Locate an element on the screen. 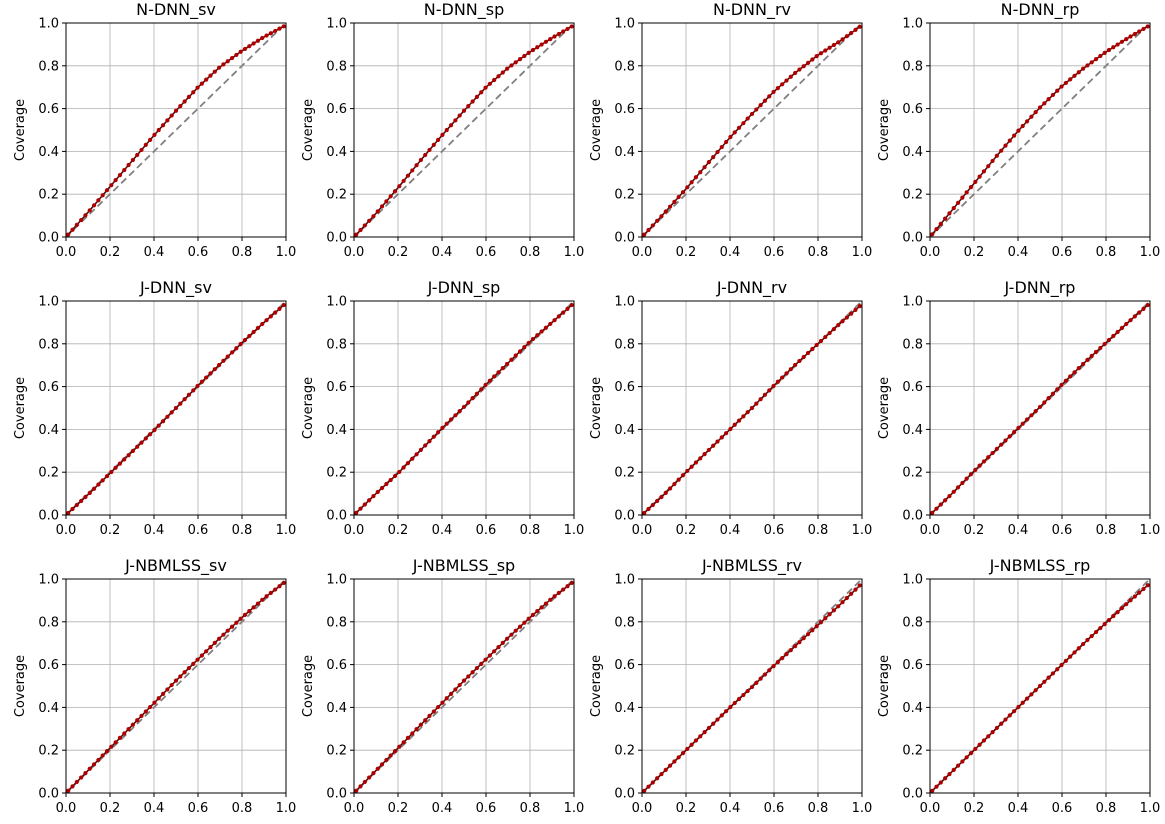 This screenshot has width=1165, height=824. x-tick-label: 0.2 is located at coordinates (110, 252).